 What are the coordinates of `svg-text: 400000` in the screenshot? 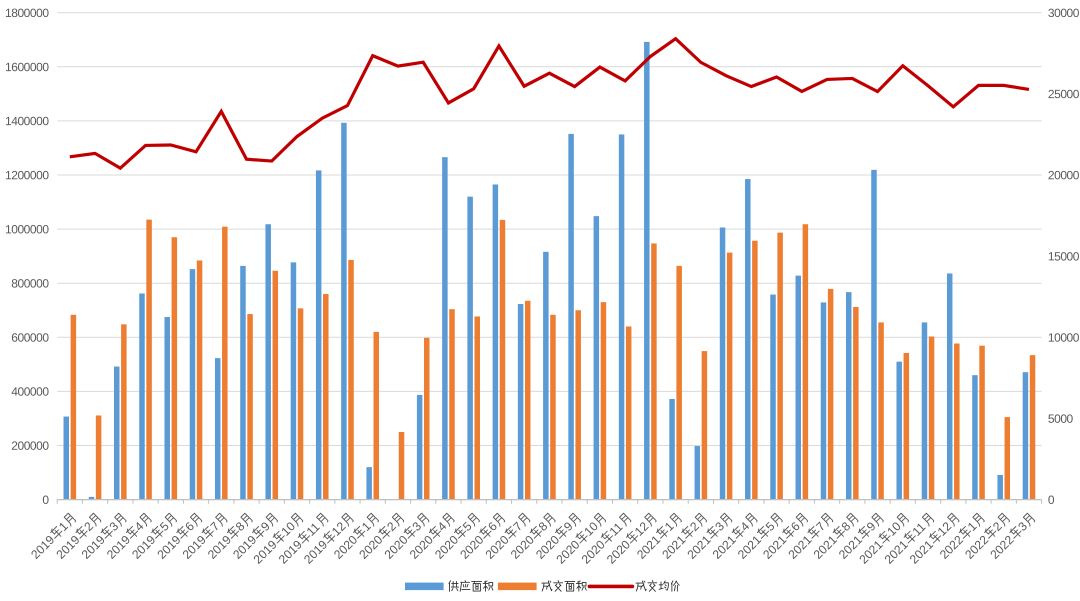 It's located at (30, 392).